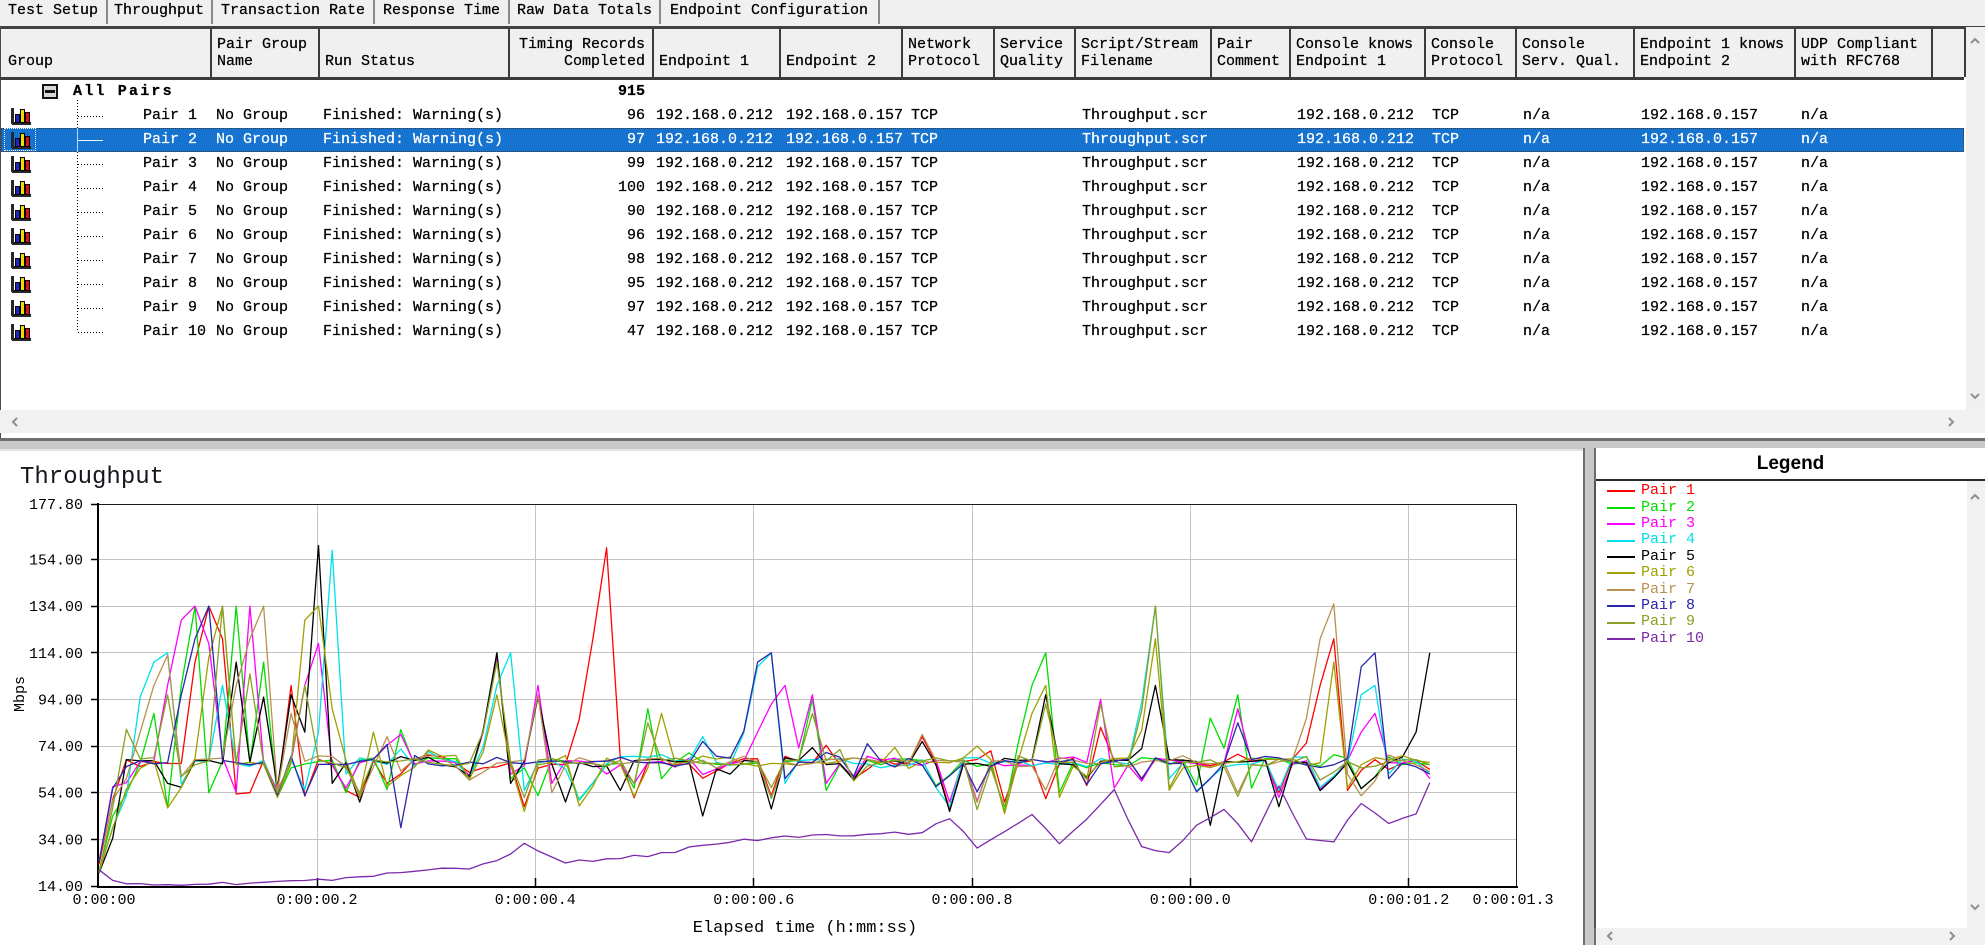  I want to click on svg-text: 0:00:00.4, so click(535, 900).